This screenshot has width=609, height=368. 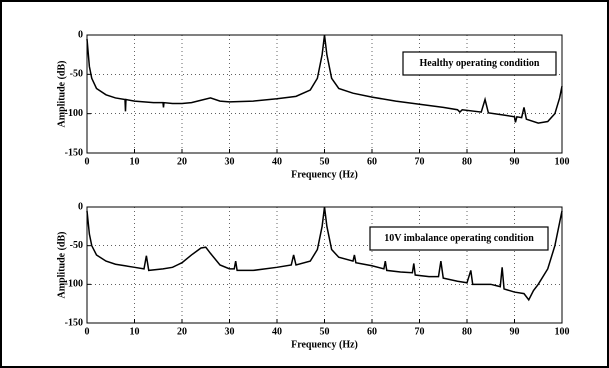 I want to click on annotation: Healthy operating condition, so click(x=479, y=63).